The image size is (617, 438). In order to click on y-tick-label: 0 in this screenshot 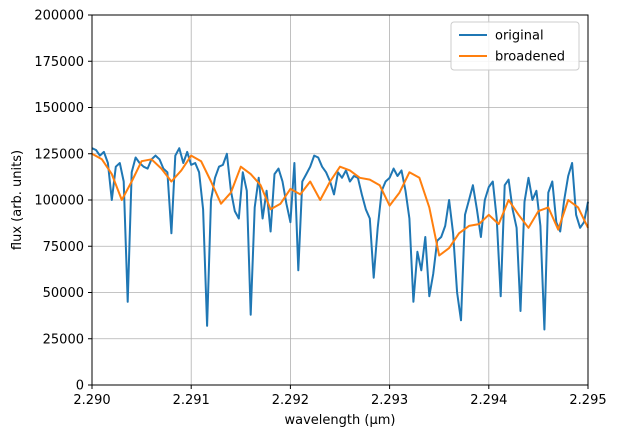, I will do `click(80, 386)`.